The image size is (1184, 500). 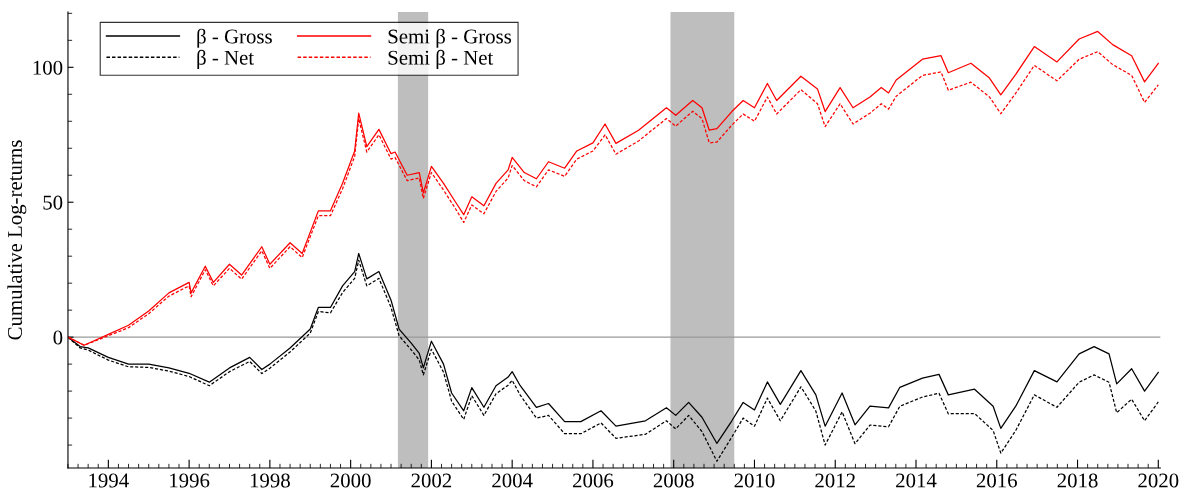 What do you see at coordinates (48, 67) in the screenshot?
I see `y-tick-label: 100` at bounding box center [48, 67].